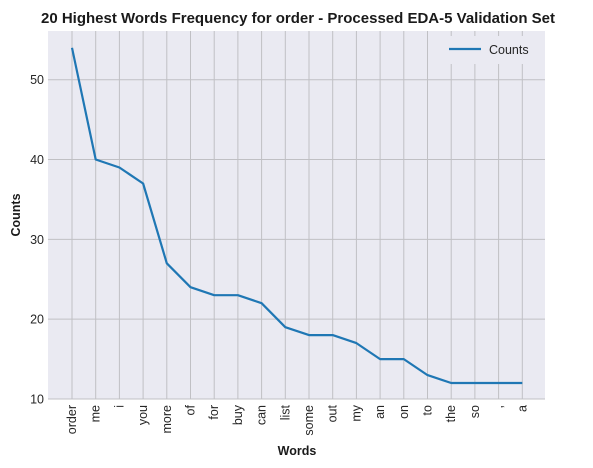 This screenshot has width=593, height=468. What do you see at coordinates (191, 409) in the screenshot?
I see `x-tick-label: of` at bounding box center [191, 409].